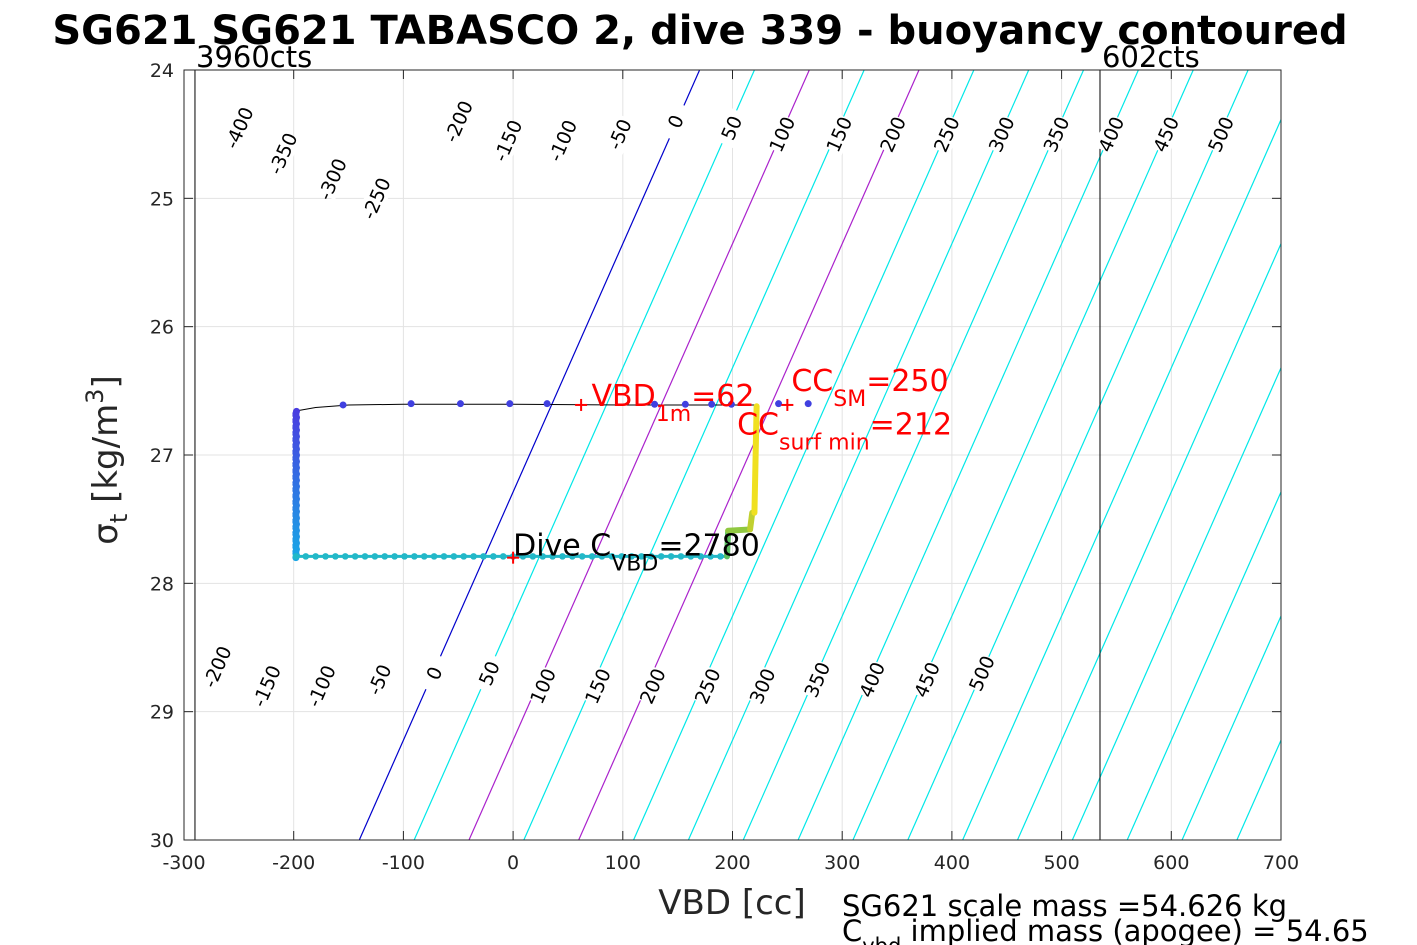 Image resolution: width=1417 pixels, height=945 pixels. I want to click on x-tick-label: 100, so click(623, 863).